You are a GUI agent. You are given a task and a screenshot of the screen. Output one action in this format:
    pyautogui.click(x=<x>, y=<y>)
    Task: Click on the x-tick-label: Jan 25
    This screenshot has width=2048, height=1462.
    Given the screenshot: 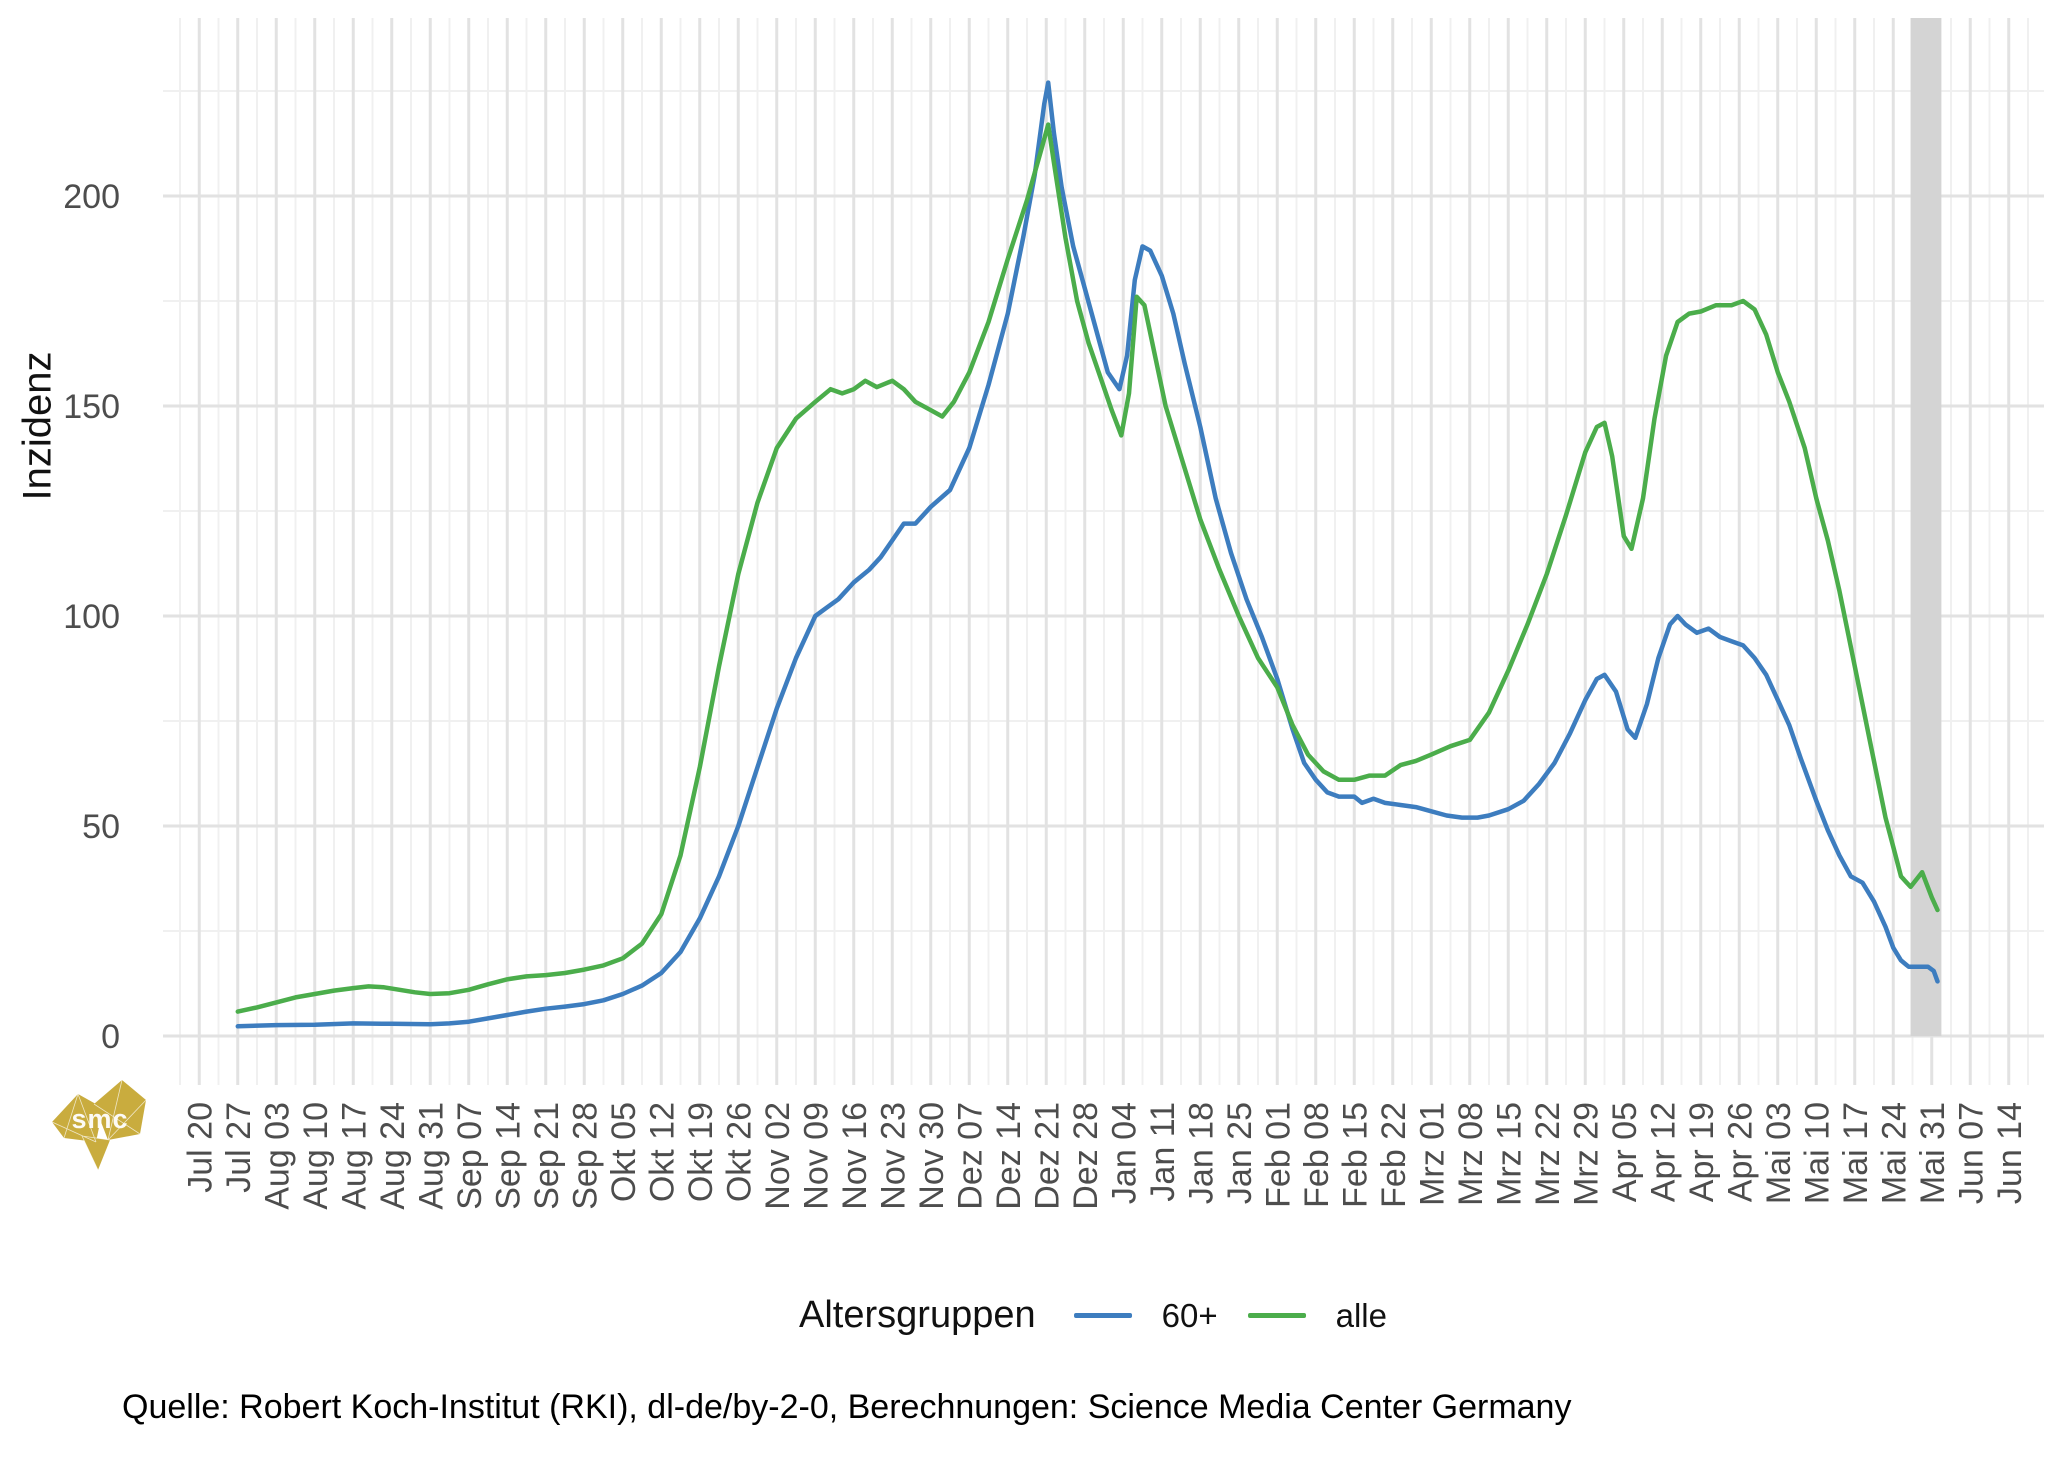 What is the action you would take?
    pyautogui.click(x=1240, y=1153)
    